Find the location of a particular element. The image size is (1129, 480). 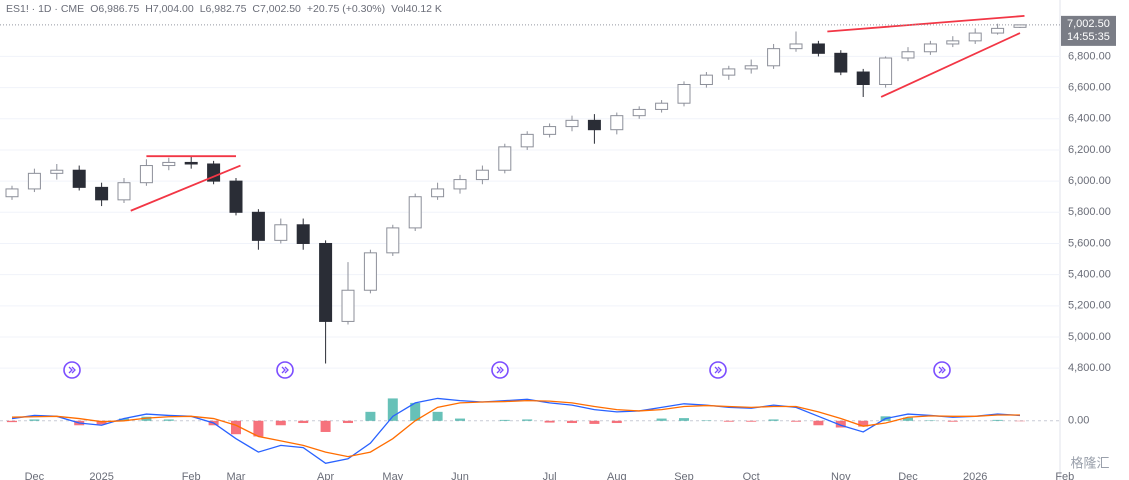

x-tick-label: Apr is located at coordinates (325, 475).